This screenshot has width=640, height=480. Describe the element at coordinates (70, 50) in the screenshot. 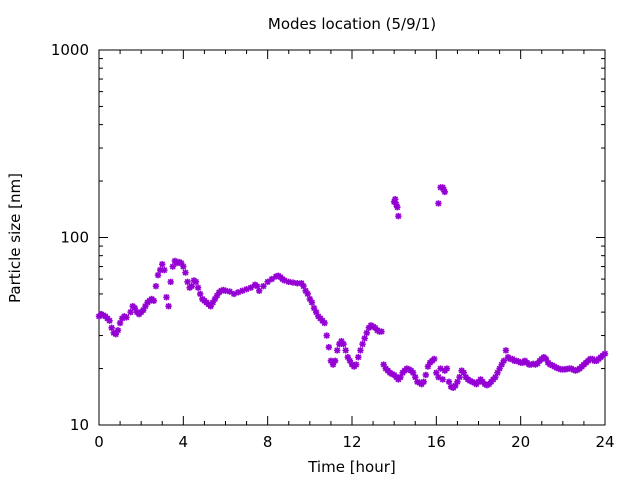

I see `y-tick-label: 1000` at that location.